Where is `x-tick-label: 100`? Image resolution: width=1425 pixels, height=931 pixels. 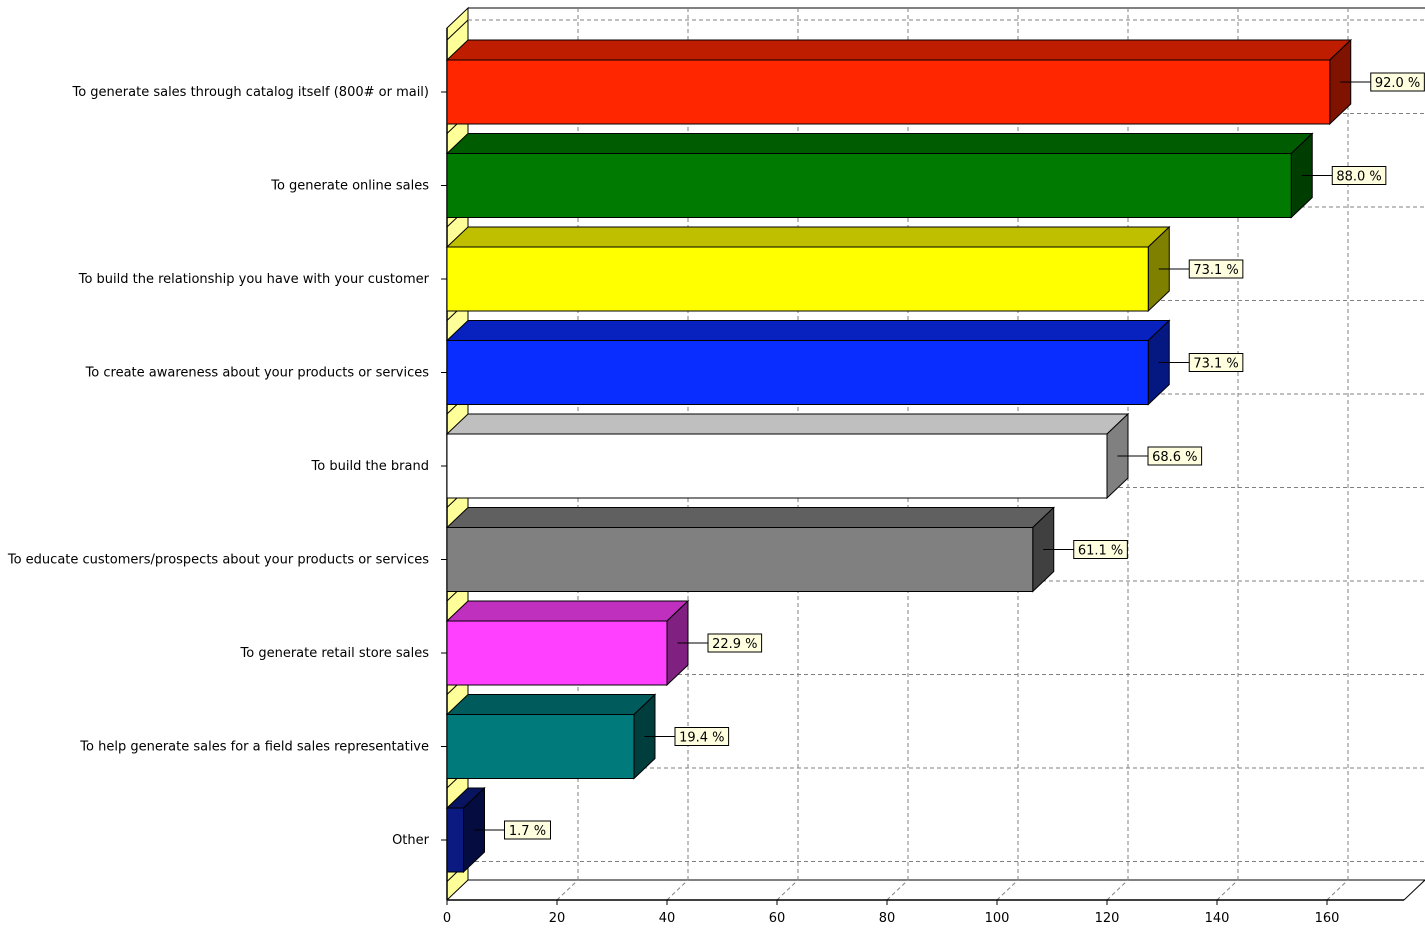
x-tick-label: 100 is located at coordinates (997, 918).